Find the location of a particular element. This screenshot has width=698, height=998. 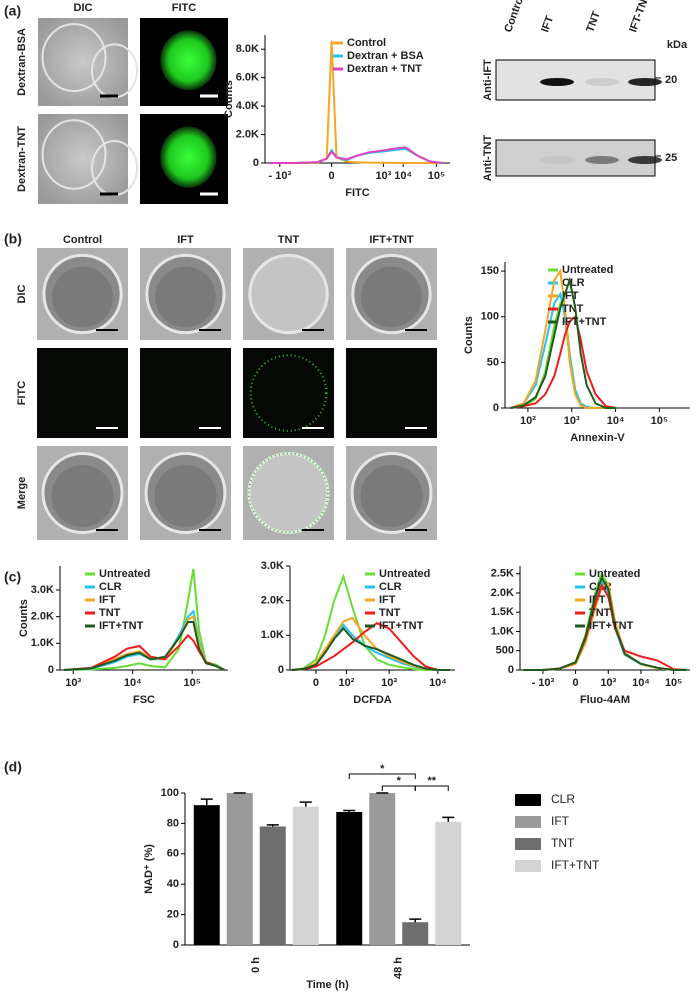

y-tick-label: 500 is located at coordinates (505, 651).